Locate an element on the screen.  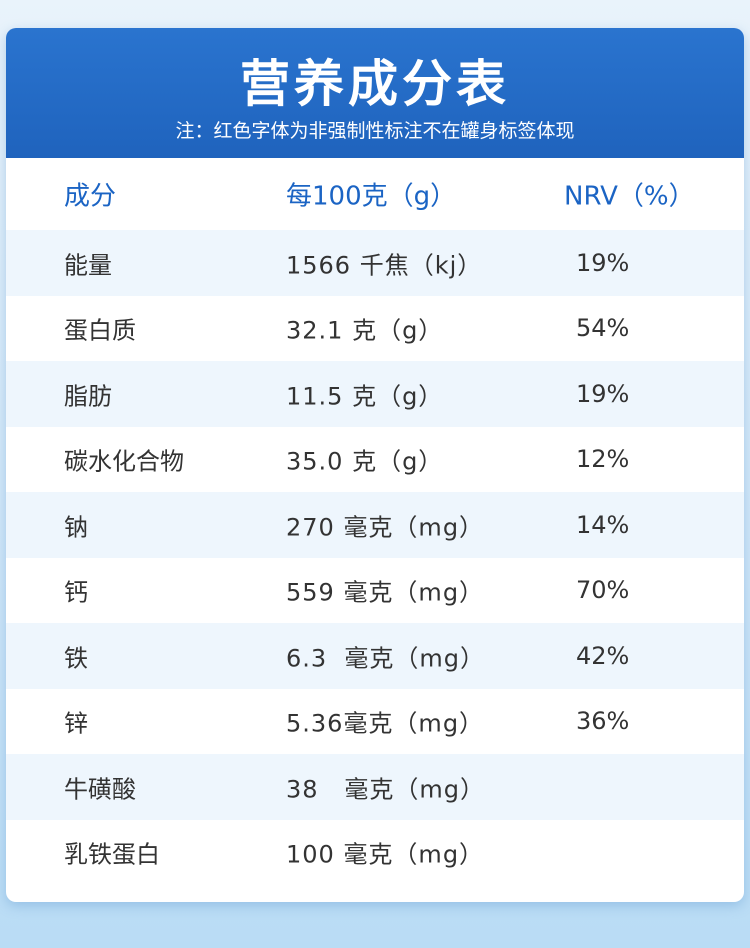
table-row: 碳水化合物 35.0 克（g） 12% is located at coordinates (375, 460).